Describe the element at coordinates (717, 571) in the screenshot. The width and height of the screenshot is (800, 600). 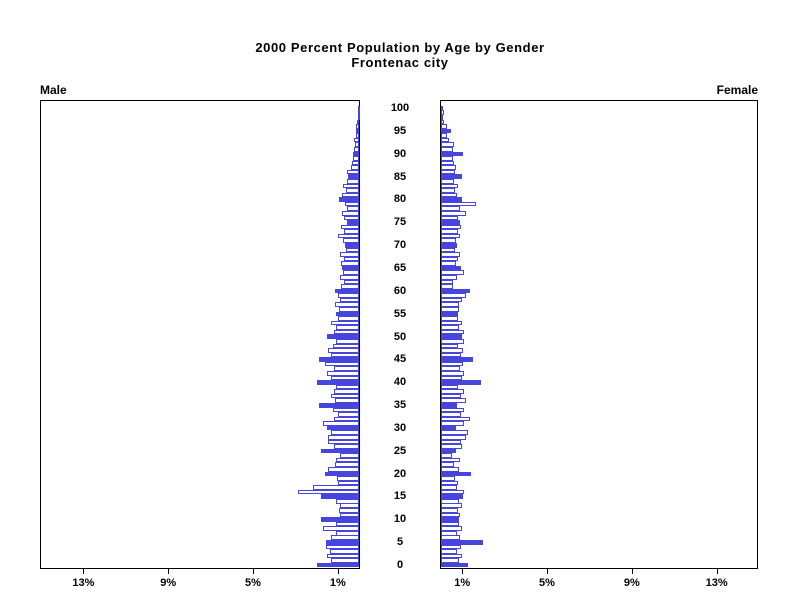
I see `female-axis-13pct-tick` at that location.